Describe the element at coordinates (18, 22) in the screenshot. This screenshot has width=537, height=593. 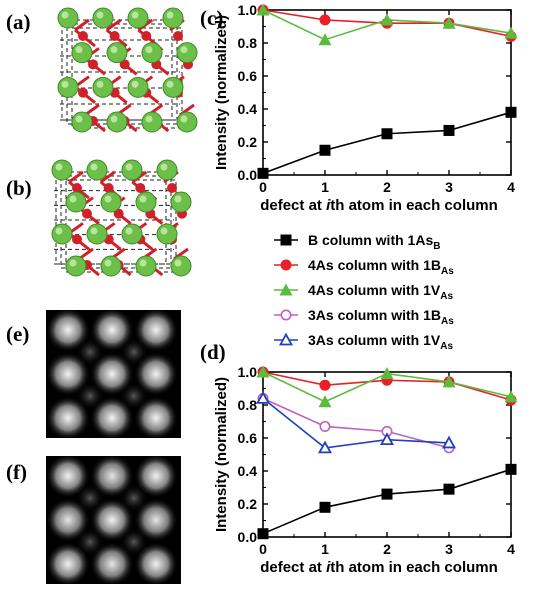
I see `panel-label-a: (a)` at that location.